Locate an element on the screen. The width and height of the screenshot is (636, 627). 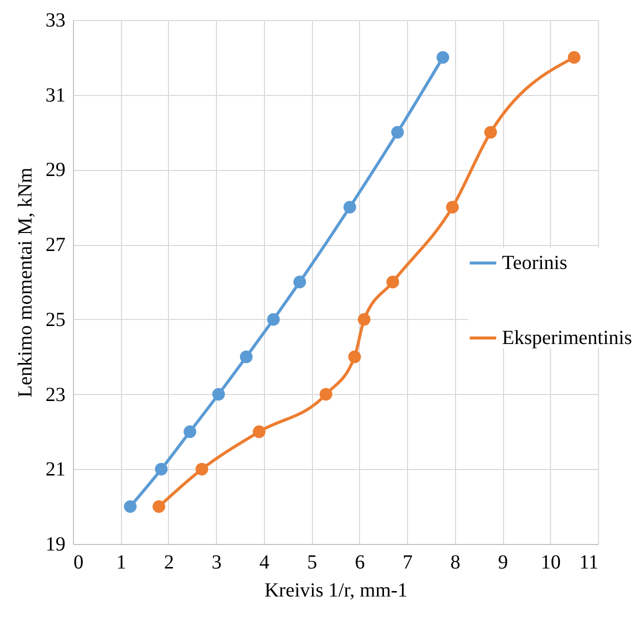
x-tick-label: 1 is located at coordinates (121, 563).